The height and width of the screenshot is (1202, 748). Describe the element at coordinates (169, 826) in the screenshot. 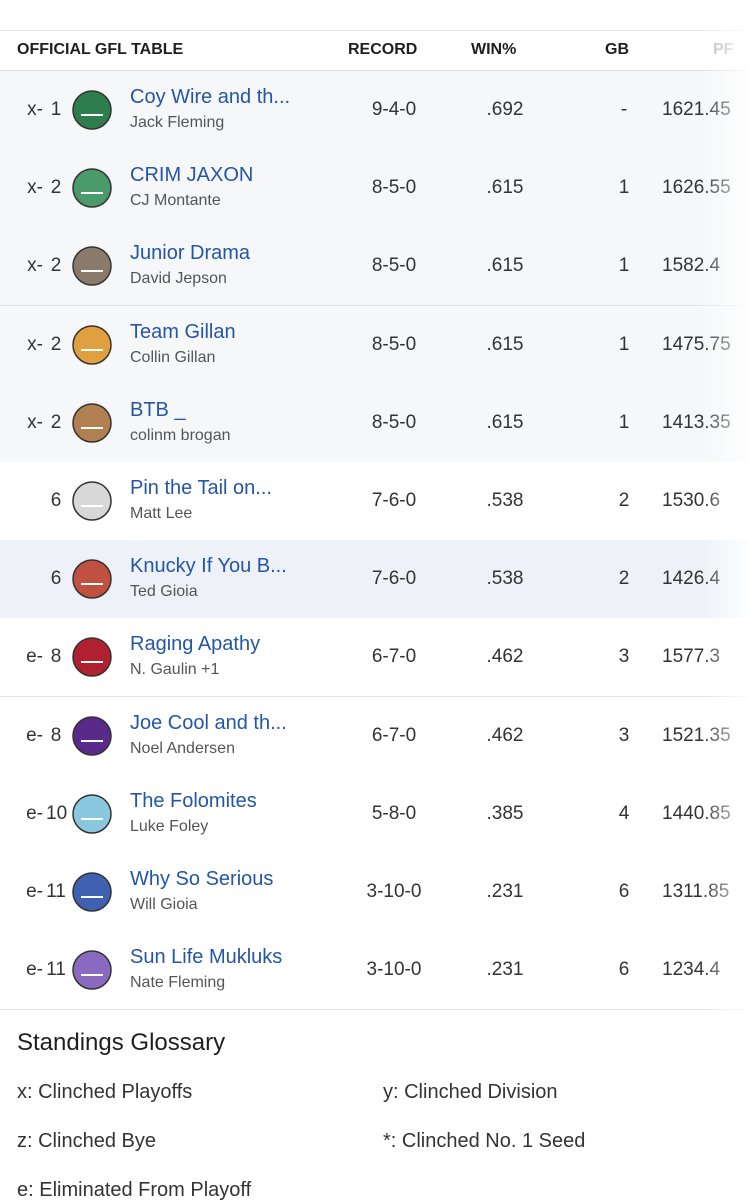

I see `owner-name: Luke Foley` at that location.